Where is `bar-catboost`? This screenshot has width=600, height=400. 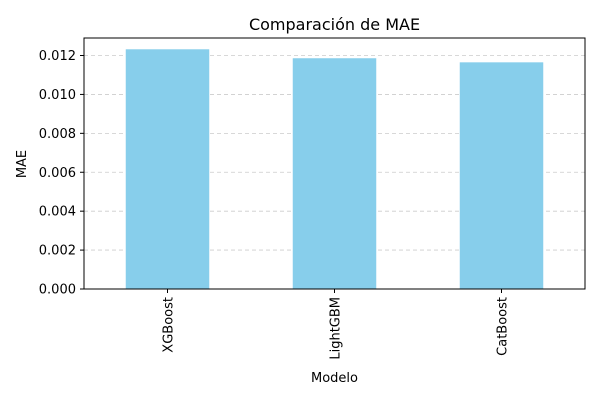 bar-catboost is located at coordinates (501, 176).